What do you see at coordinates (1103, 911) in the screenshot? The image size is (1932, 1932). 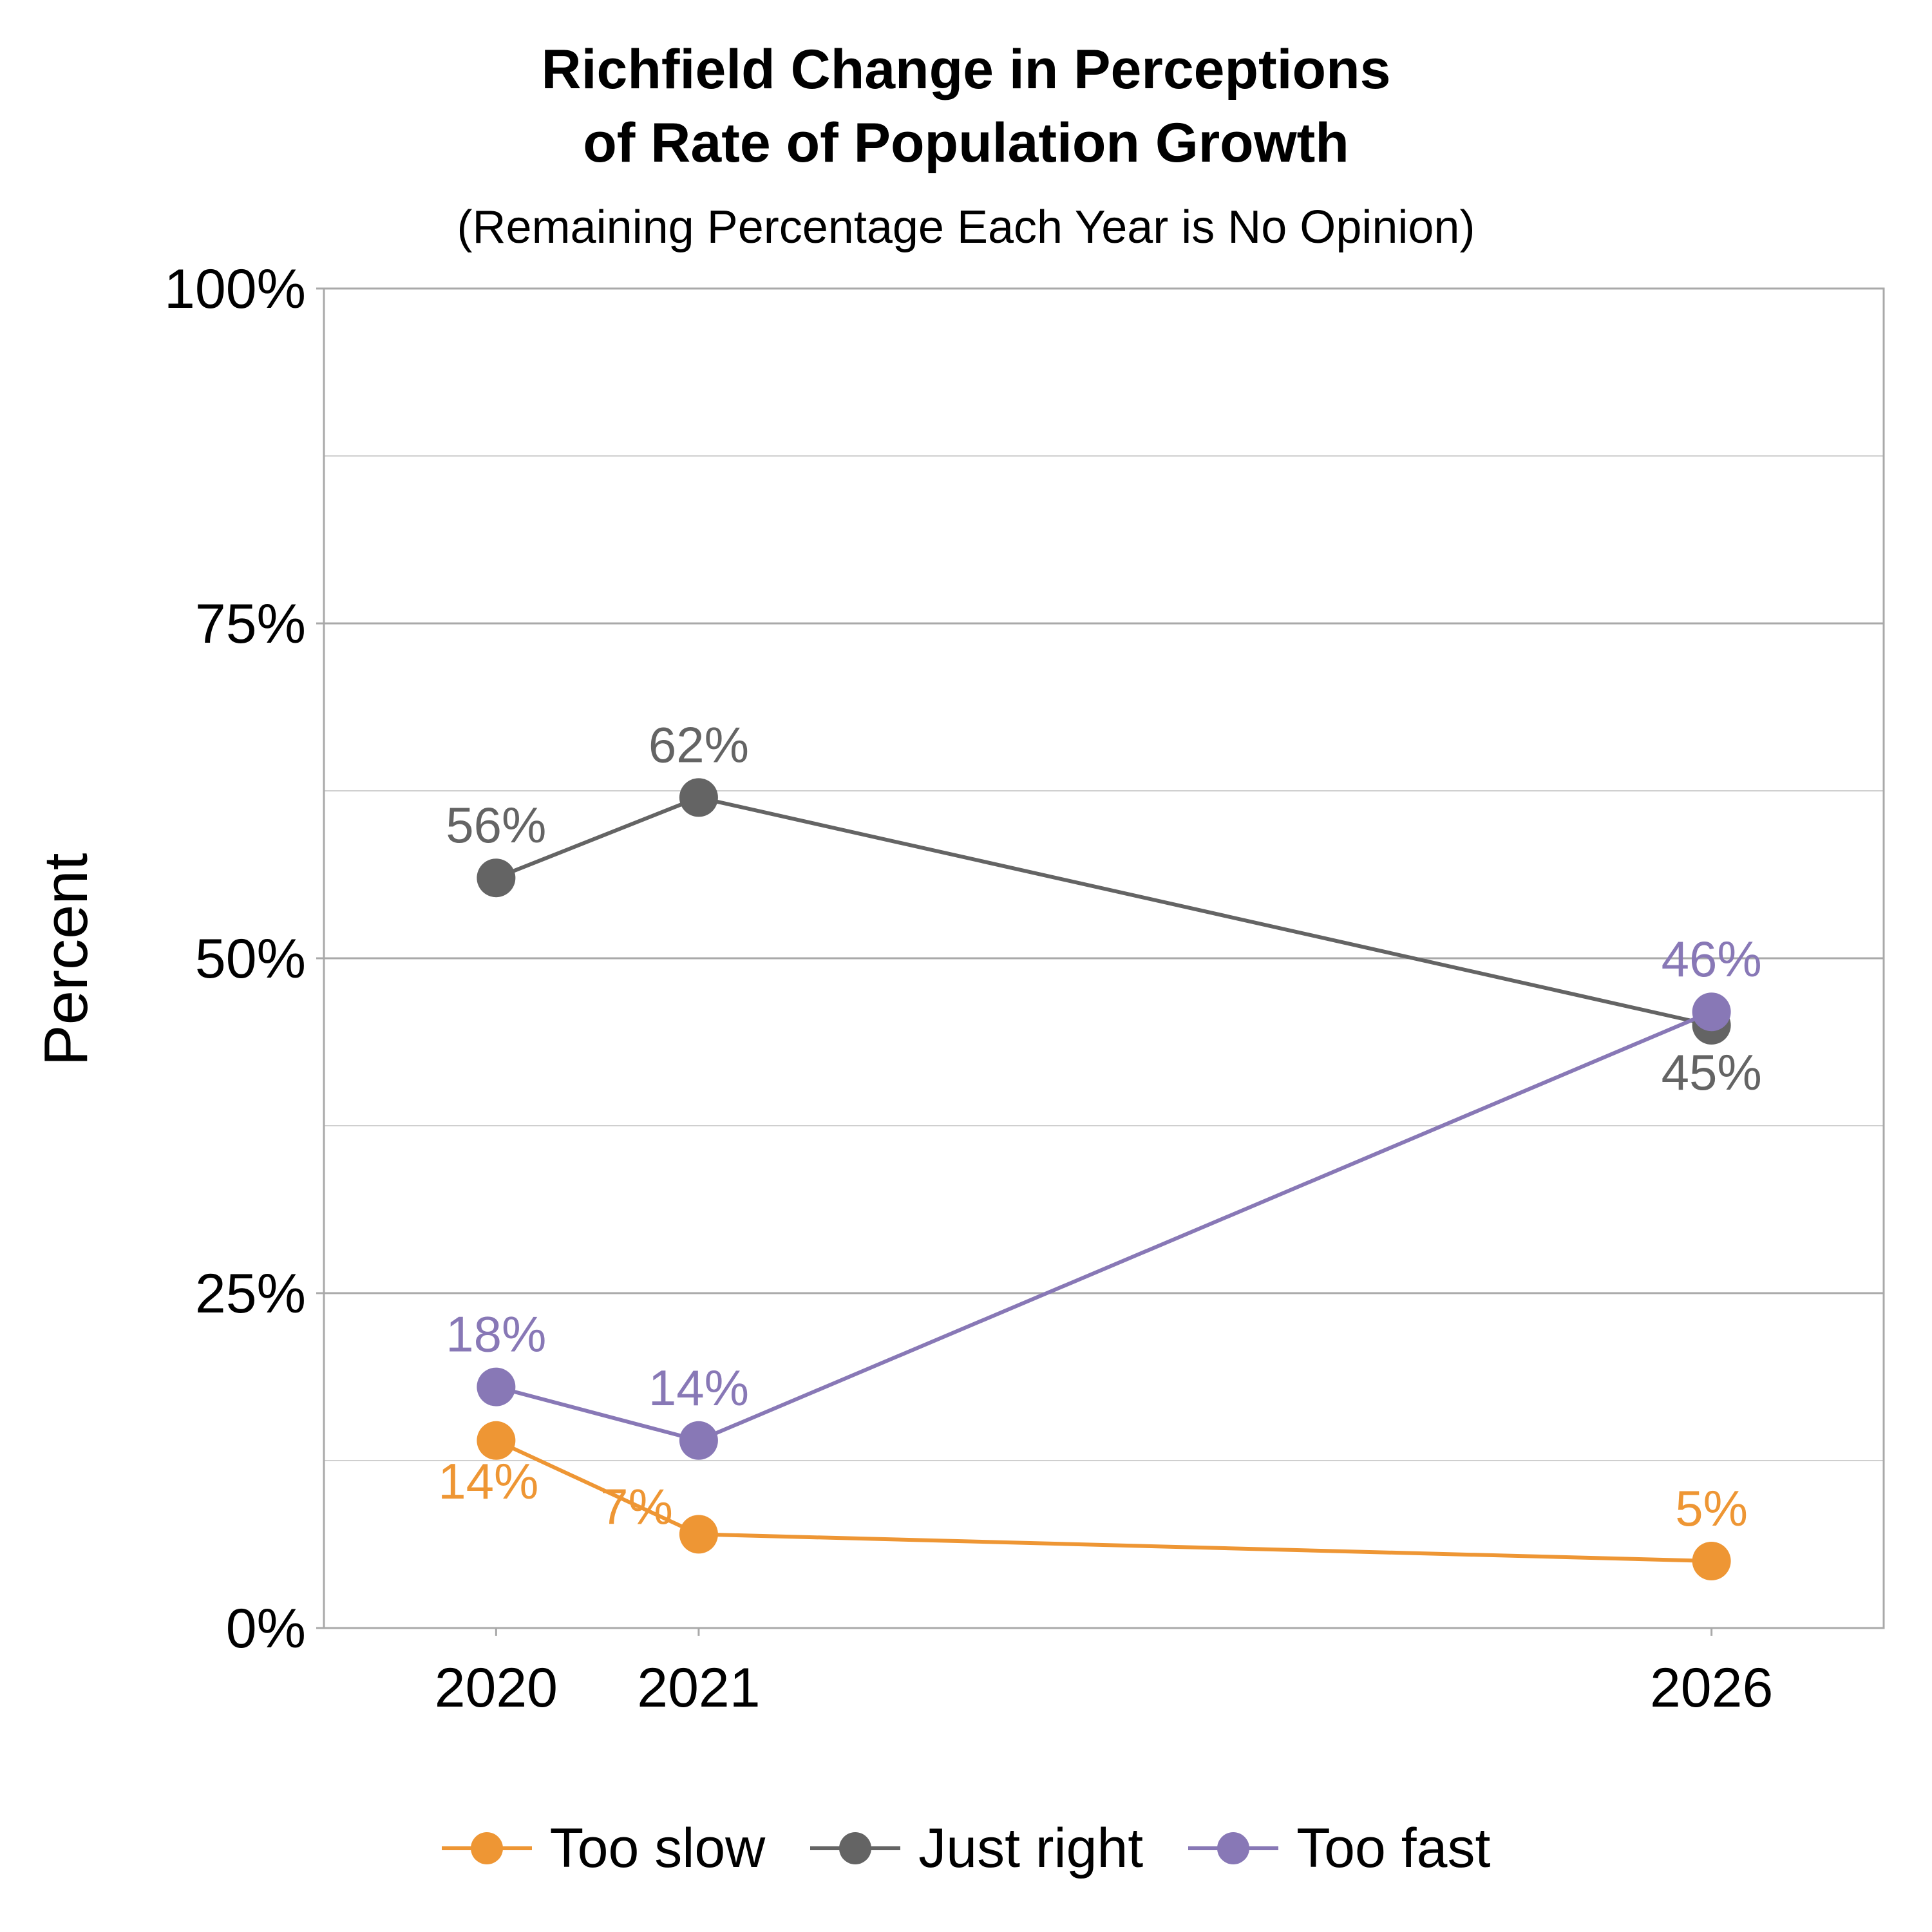 I see `line-just-right` at bounding box center [1103, 911].